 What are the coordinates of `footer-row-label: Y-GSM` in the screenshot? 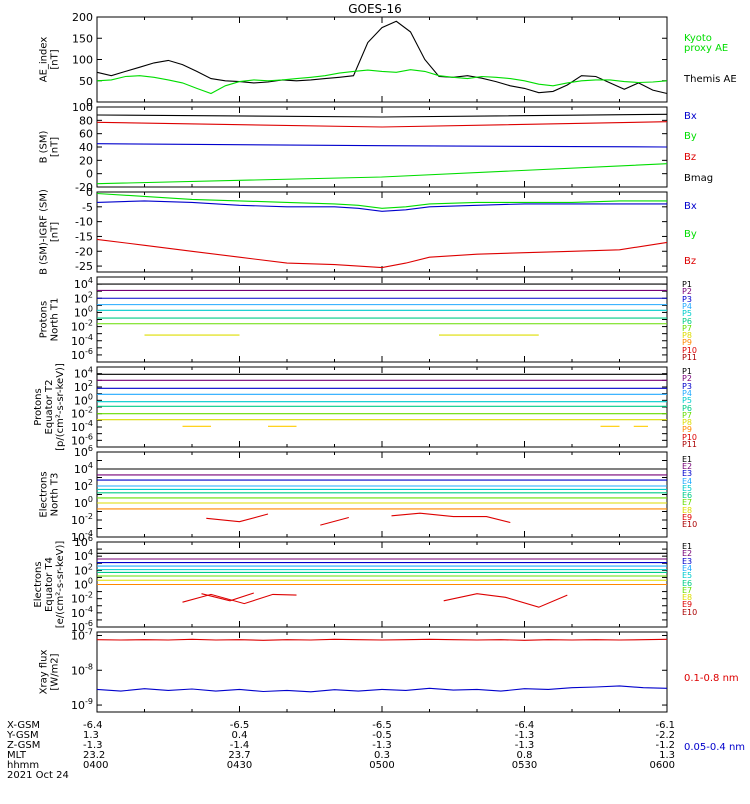 It's located at (22, 735).